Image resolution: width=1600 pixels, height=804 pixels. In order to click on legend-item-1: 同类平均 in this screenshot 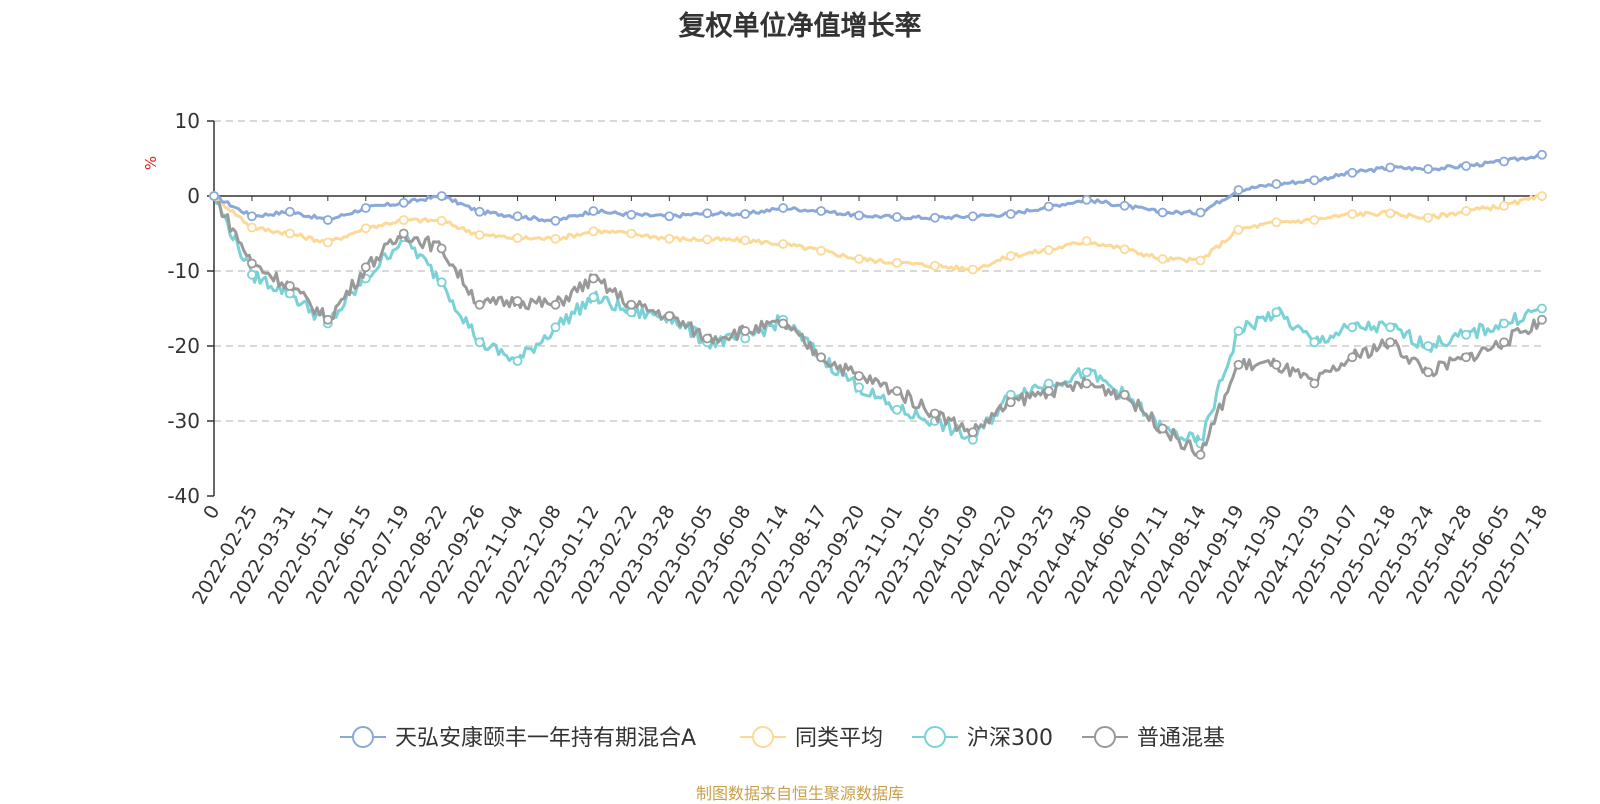, I will do `click(811, 738)`.